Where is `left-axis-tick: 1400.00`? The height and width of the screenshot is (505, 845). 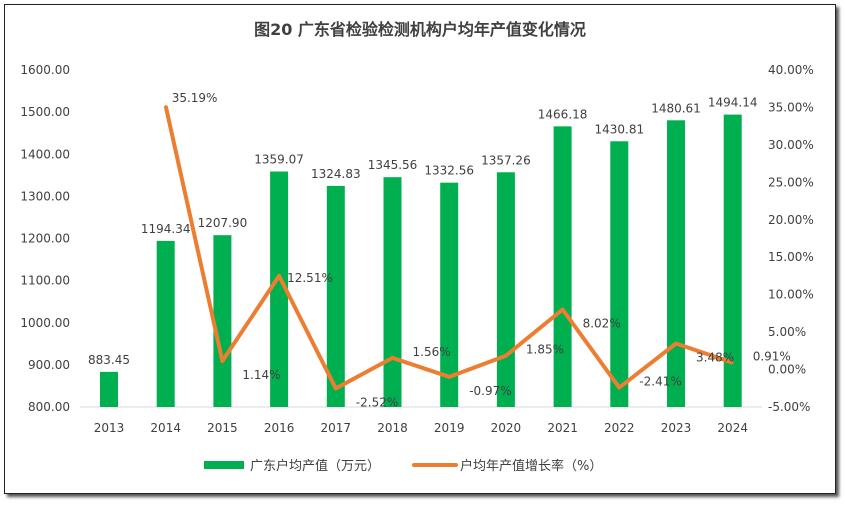 left-axis-tick: 1400.00 is located at coordinates (45, 154).